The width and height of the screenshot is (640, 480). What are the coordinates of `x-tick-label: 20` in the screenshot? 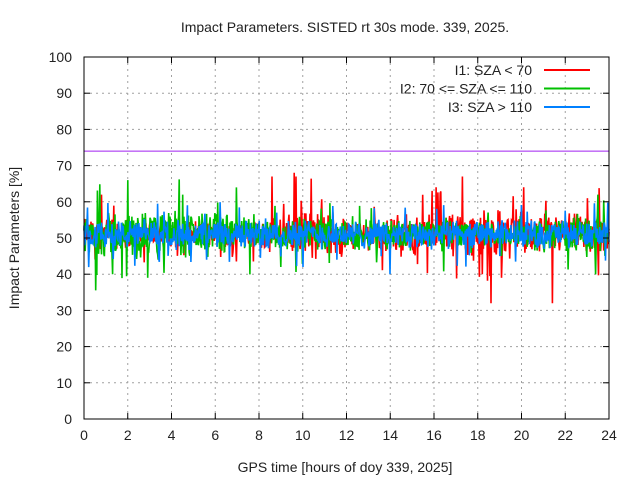 It's located at (522, 435).